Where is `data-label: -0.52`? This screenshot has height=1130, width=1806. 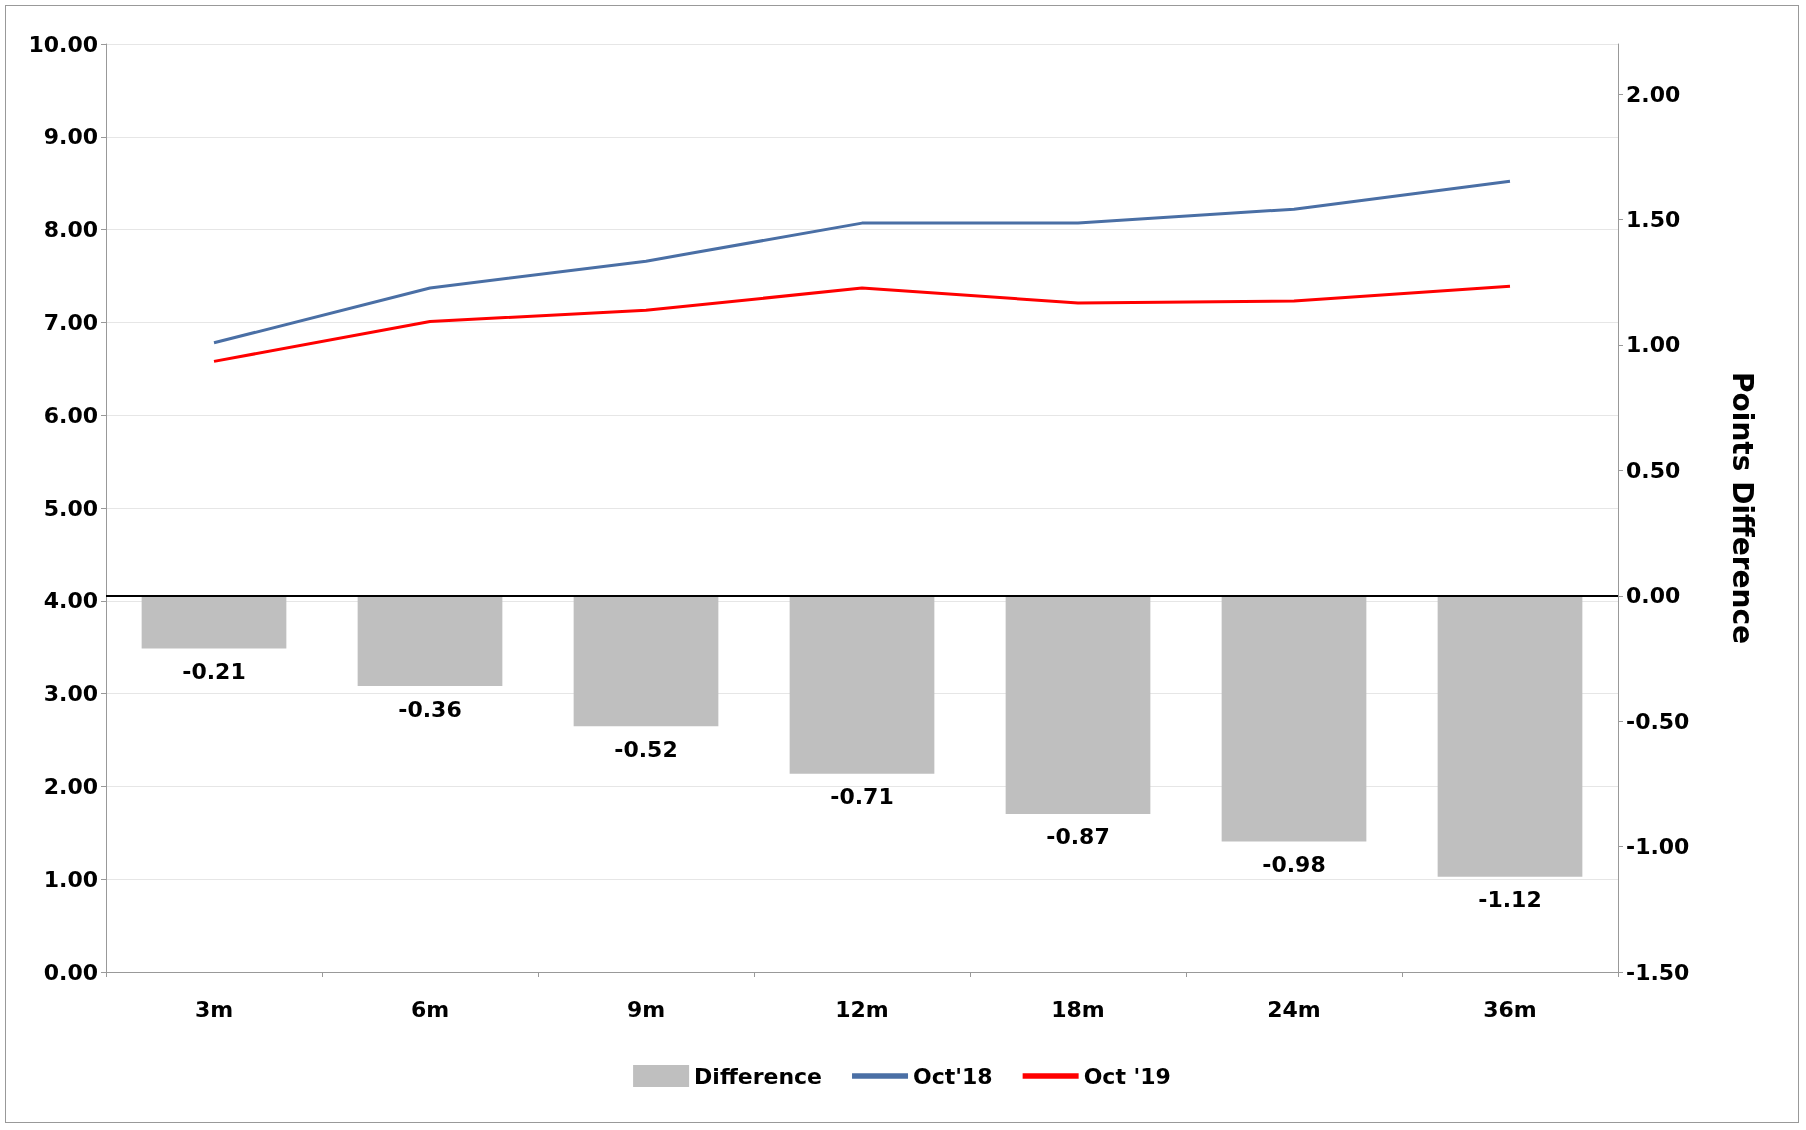 data-label: -0.52 is located at coordinates (646, 749).